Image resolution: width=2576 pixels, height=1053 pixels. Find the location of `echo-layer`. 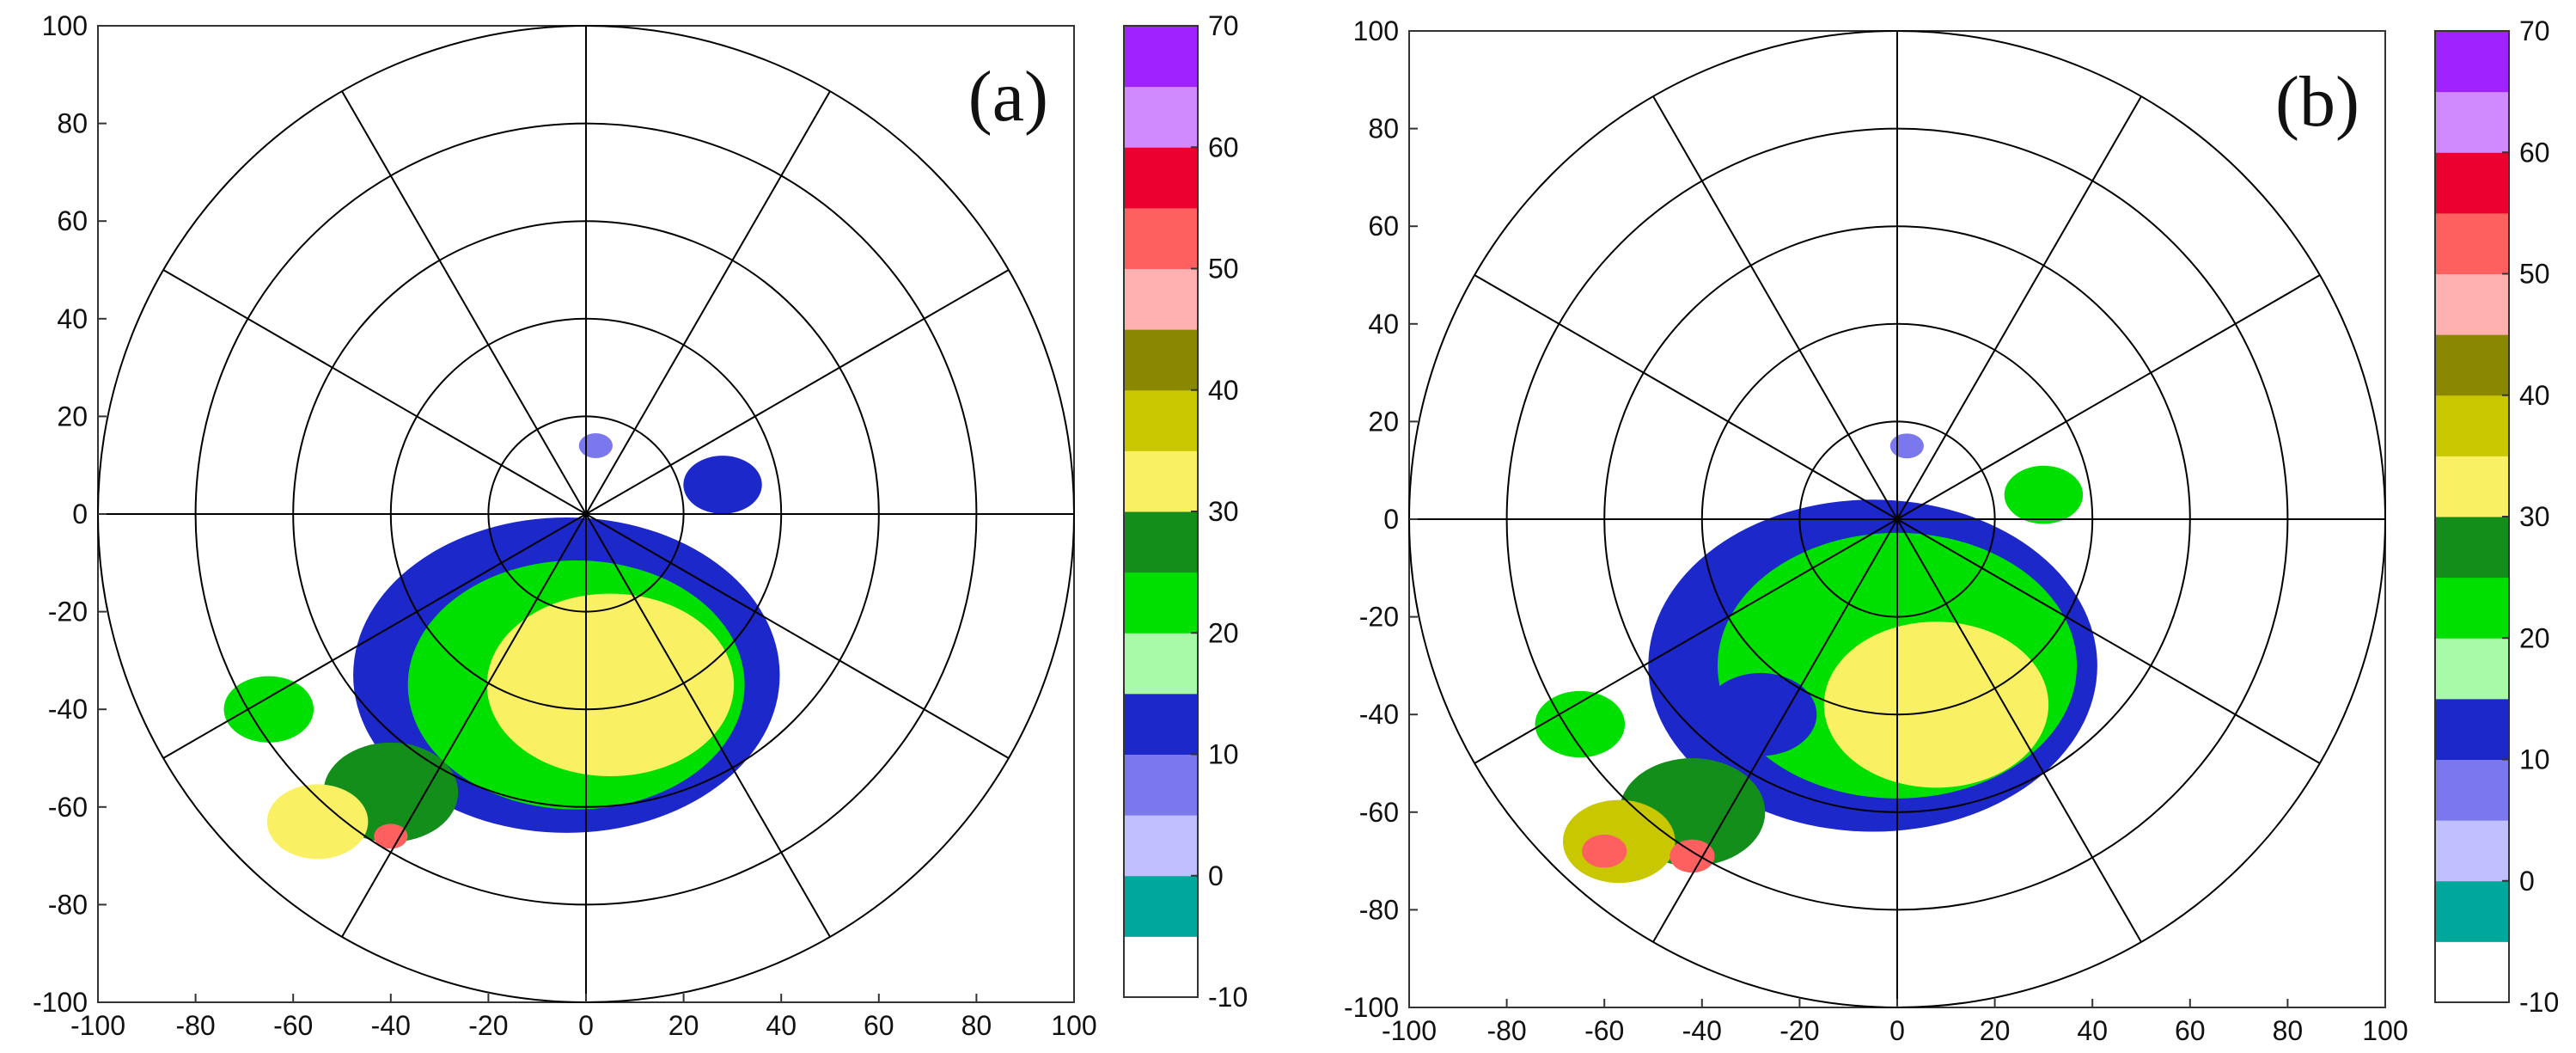

echo-layer is located at coordinates (502, 646).